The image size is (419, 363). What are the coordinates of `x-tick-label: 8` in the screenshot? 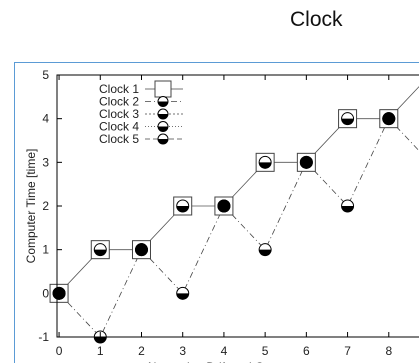 It's located at (388, 351).